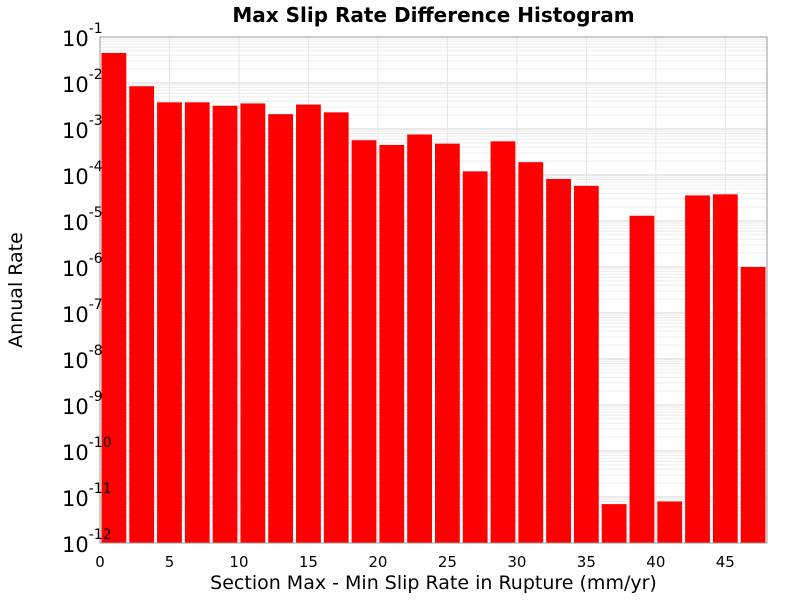  What do you see at coordinates (516, 562) in the screenshot?
I see `x-tick-label: 30` at bounding box center [516, 562].